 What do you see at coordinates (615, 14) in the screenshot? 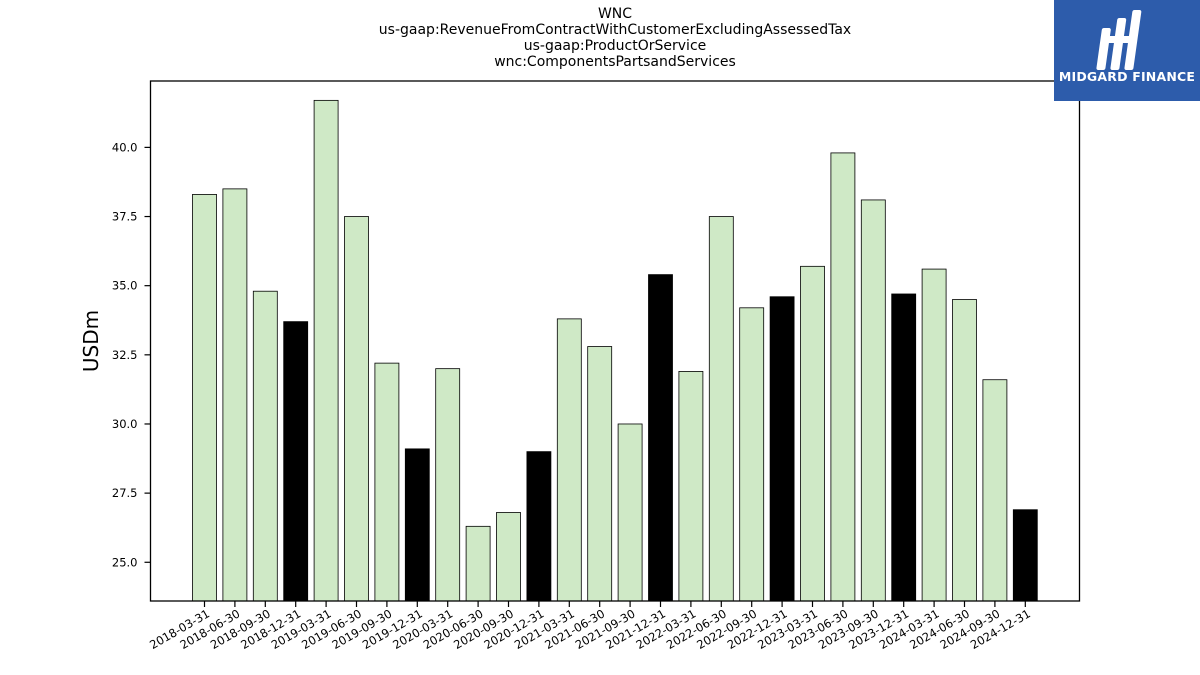
I see `chart-title: WNC` at bounding box center [615, 14].